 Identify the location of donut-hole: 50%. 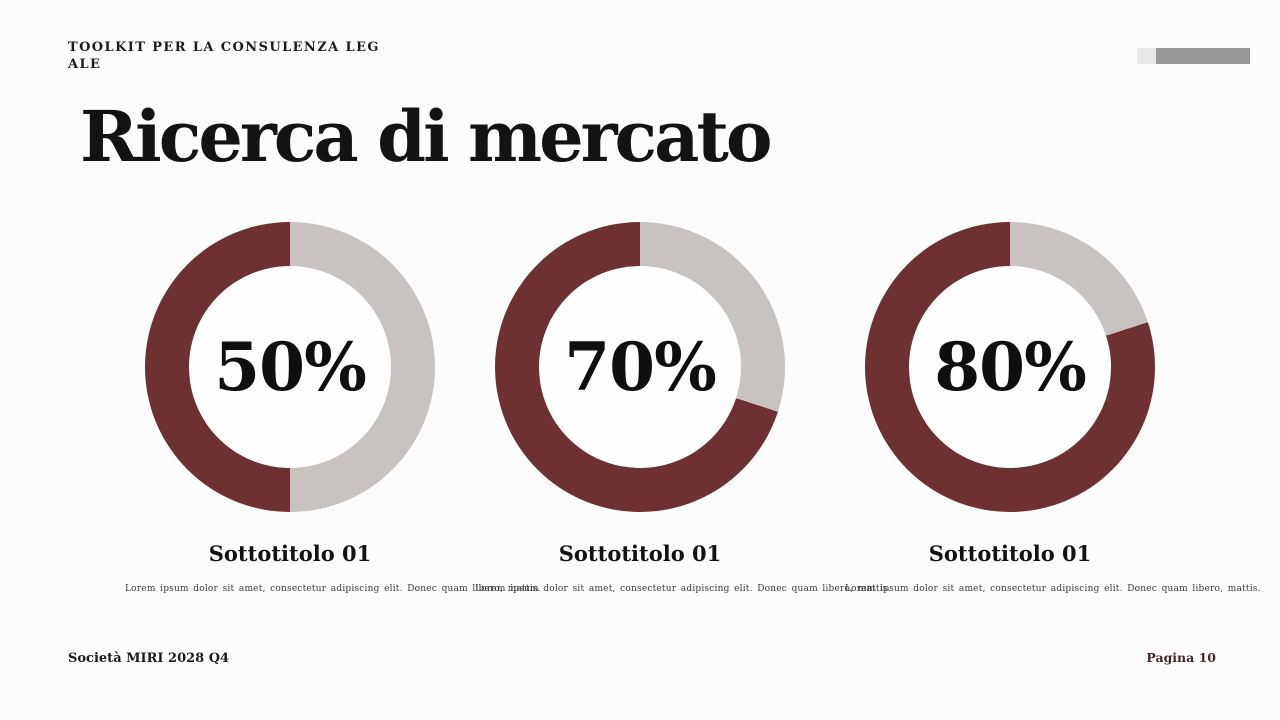
(290, 367).